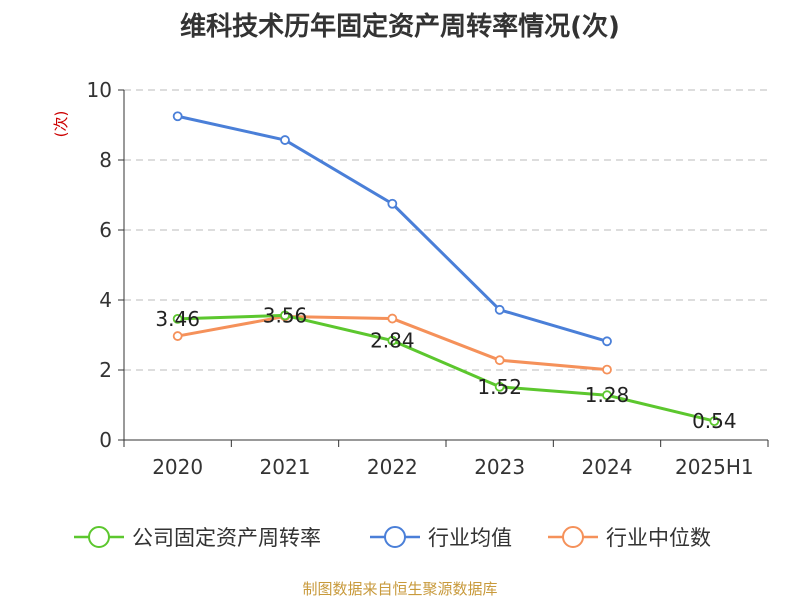  What do you see at coordinates (226, 538) in the screenshot?
I see `legend-label: 公司固定资产周转率` at bounding box center [226, 538].